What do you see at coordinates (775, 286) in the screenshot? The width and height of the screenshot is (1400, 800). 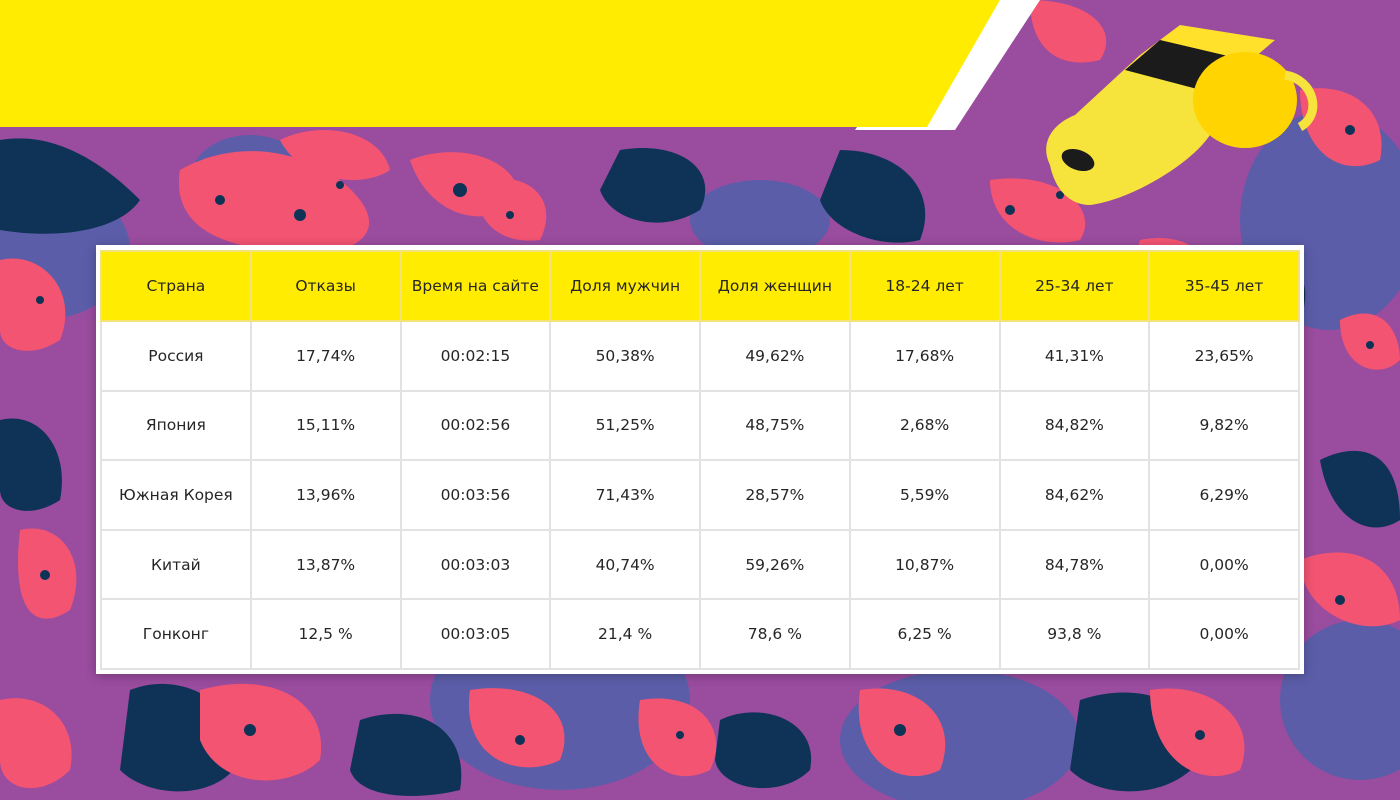 I see `column-header: Доля женщин` at bounding box center [775, 286].